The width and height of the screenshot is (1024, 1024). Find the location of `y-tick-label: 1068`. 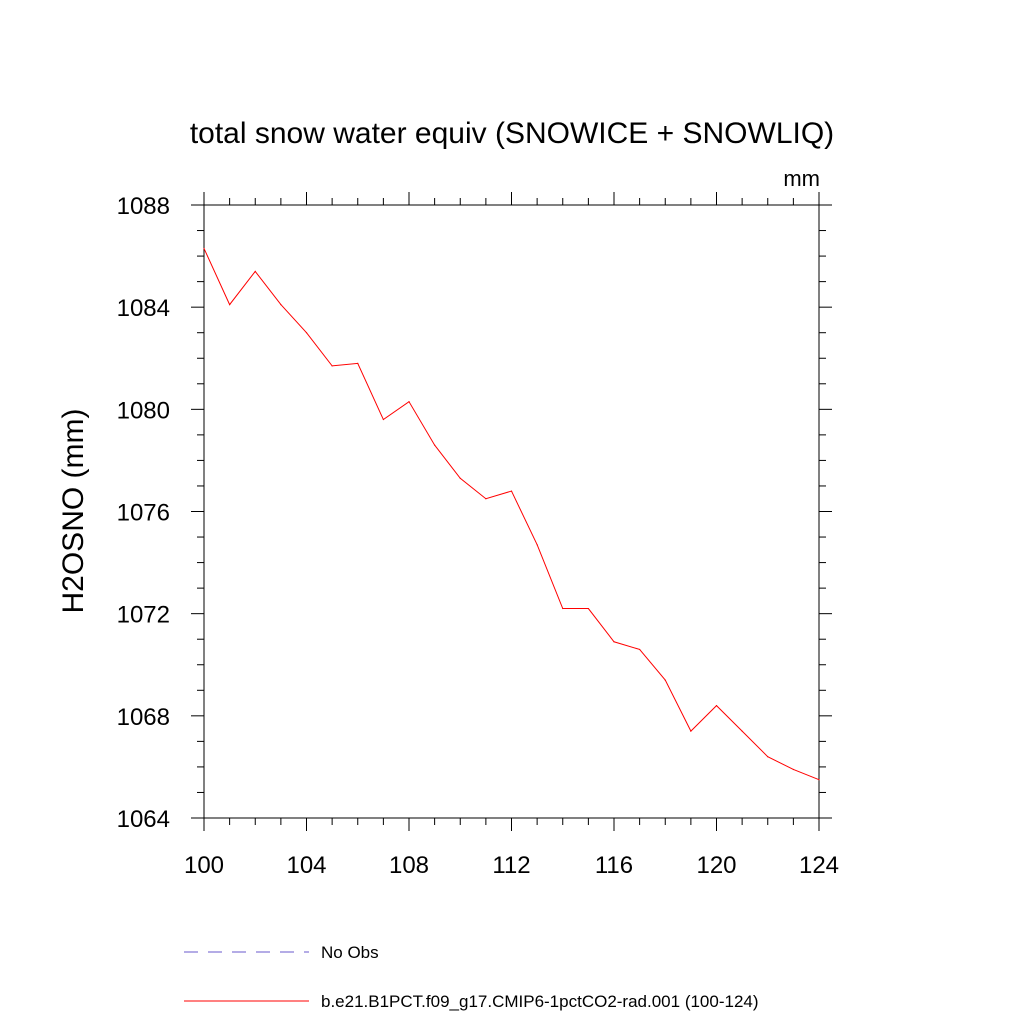

y-tick-label: 1068 is located at coordinates (143, 717).